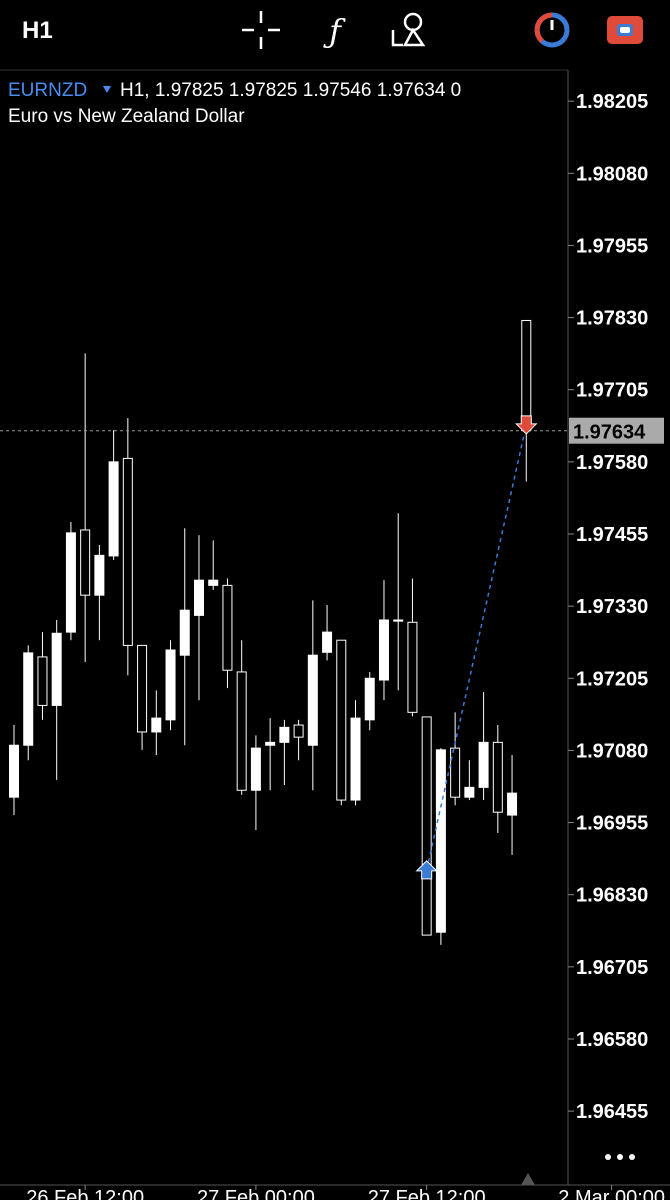  I want to click on current-price-box, so click(616, 430).